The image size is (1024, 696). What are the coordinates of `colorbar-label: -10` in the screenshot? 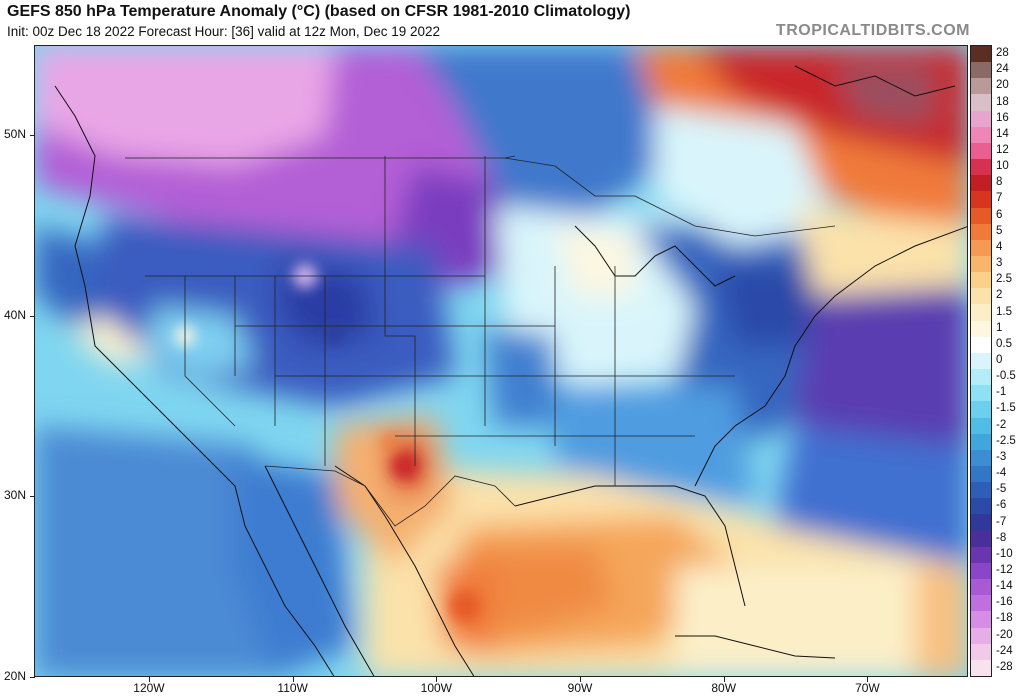 It's located at (1004, 553).